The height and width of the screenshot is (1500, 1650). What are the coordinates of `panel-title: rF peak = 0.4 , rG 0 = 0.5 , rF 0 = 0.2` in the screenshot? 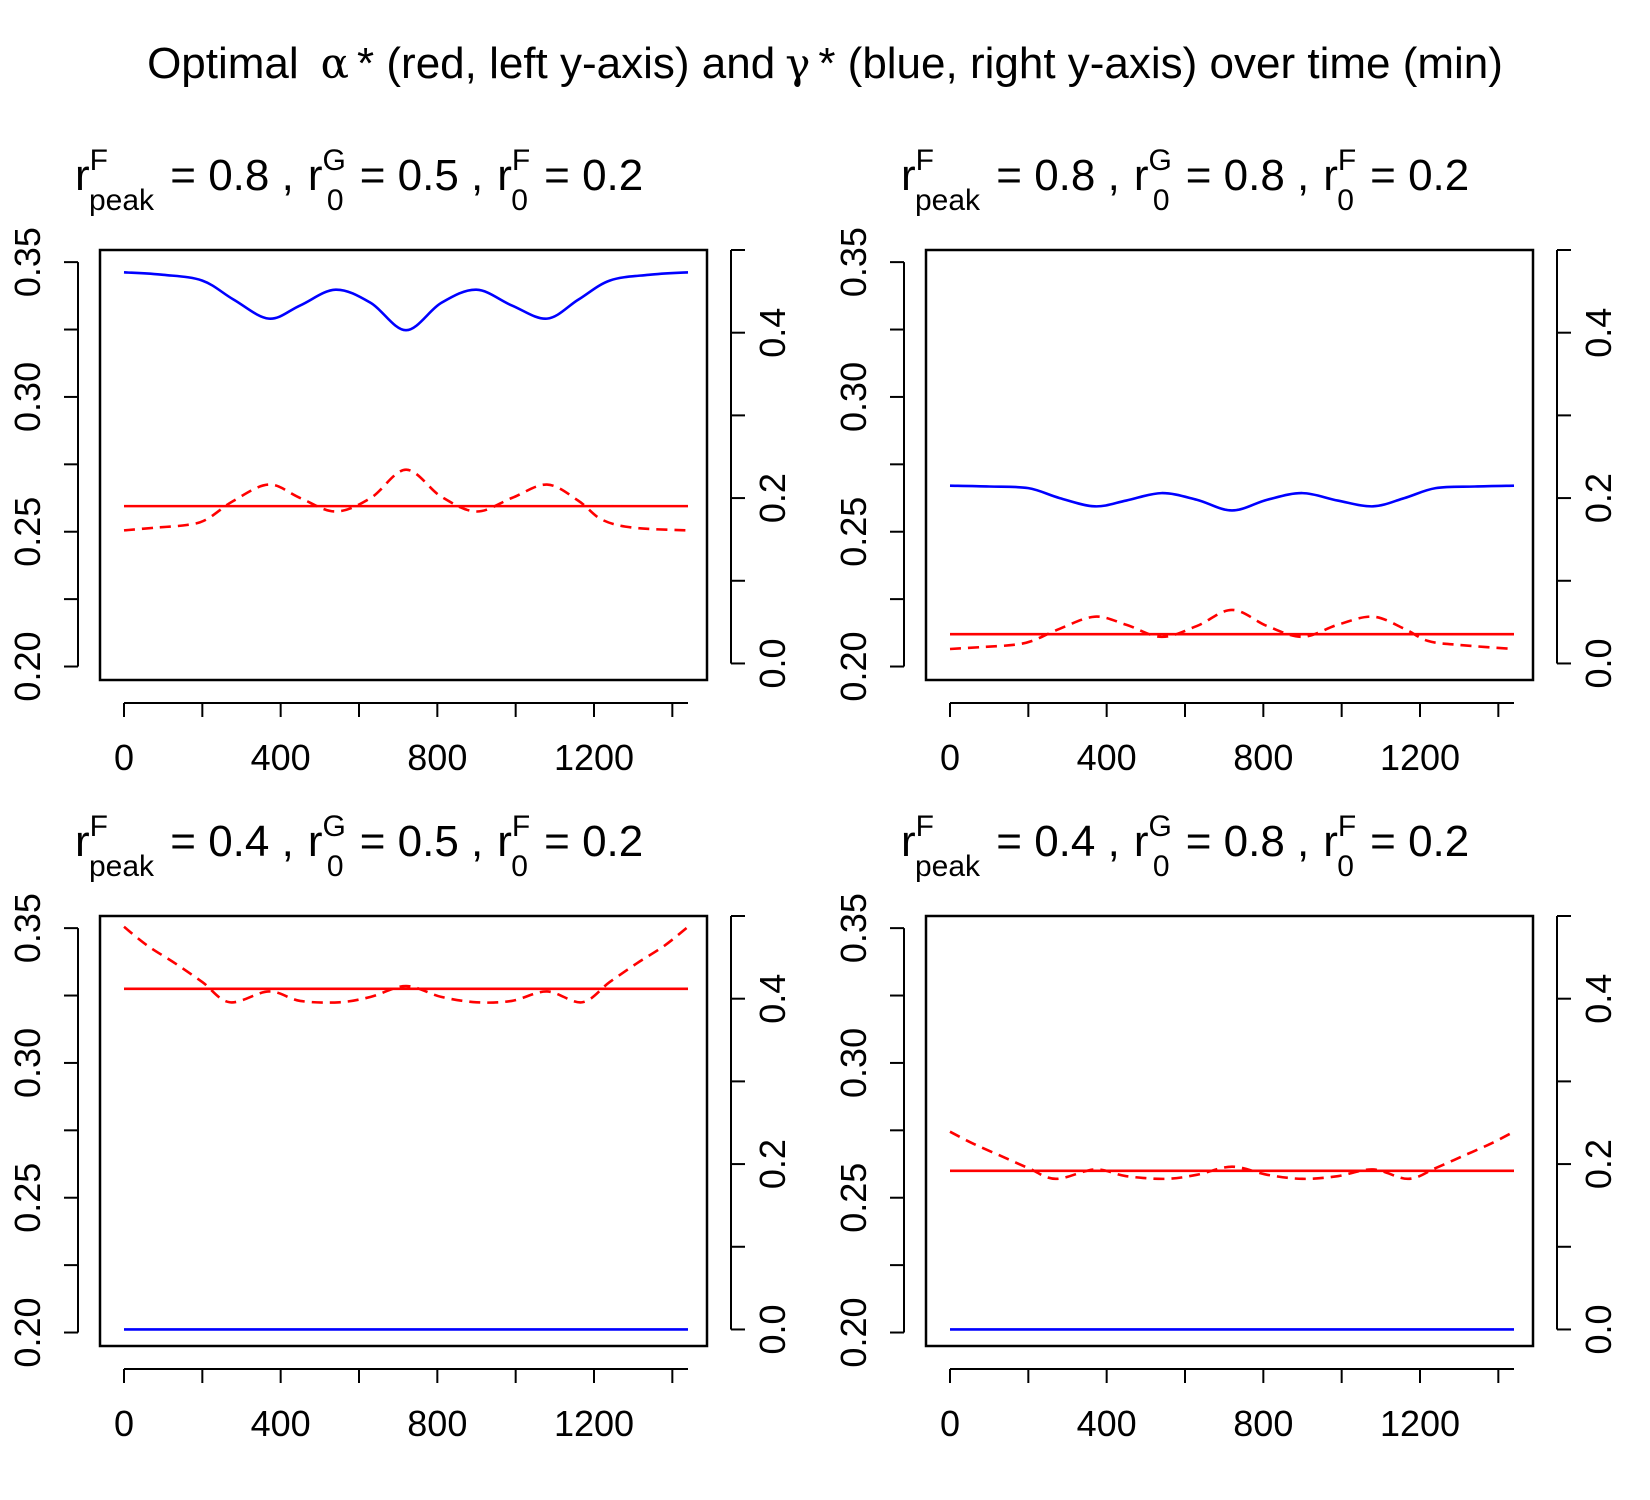 It's located at (359, 846).